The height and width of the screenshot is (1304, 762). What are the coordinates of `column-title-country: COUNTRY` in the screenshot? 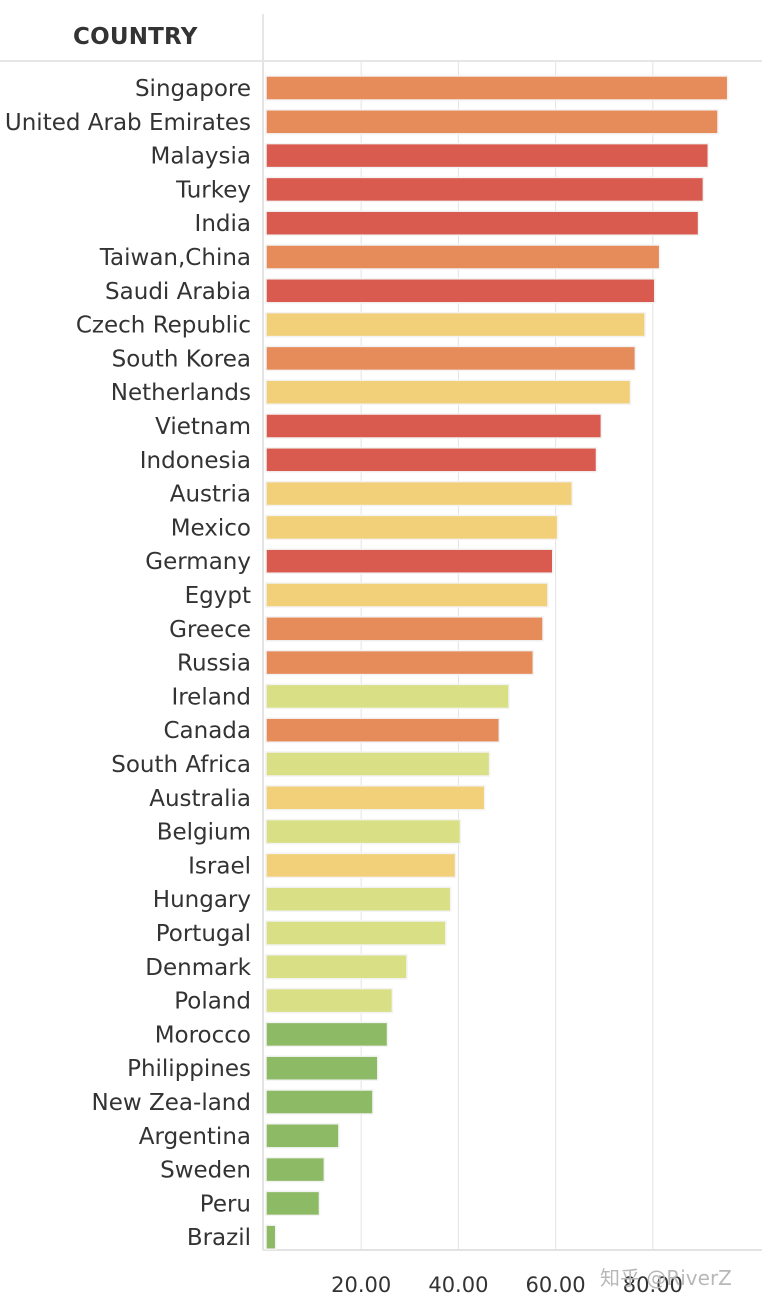 It's located at (135, 37).